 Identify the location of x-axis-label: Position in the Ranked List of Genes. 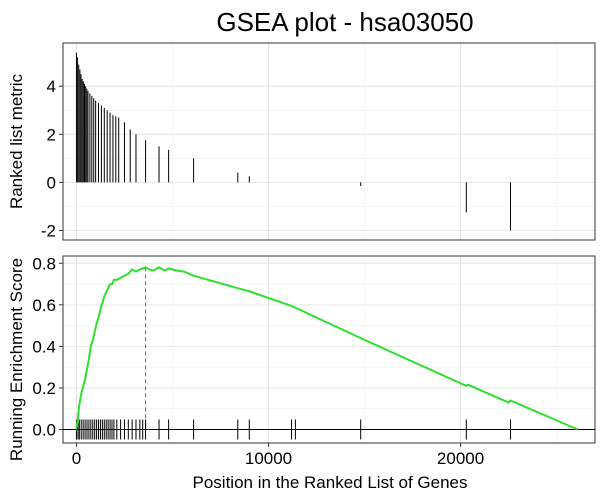
(330, 482).